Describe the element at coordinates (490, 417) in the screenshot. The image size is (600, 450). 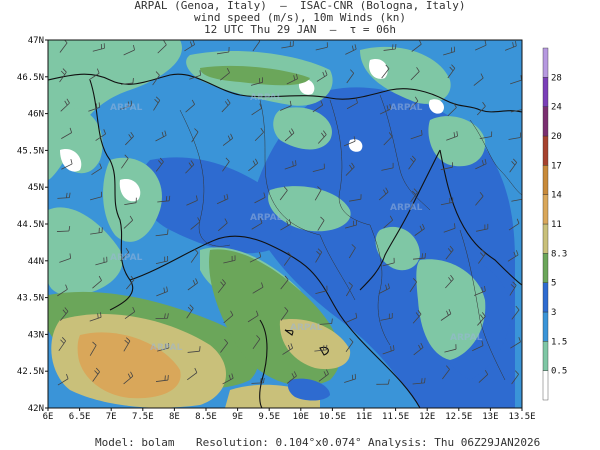
I see `lon-tick-label: 13E` at that location.